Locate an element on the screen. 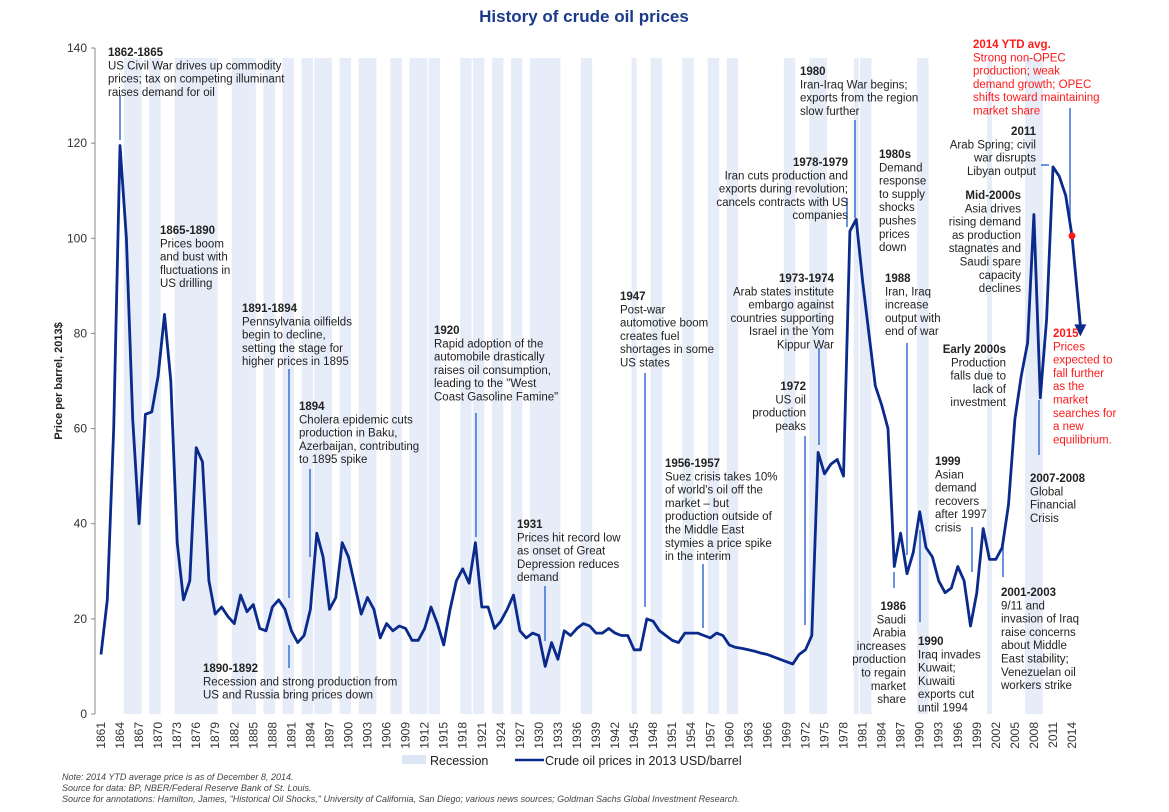 The height and width of the screenshot is (812, 1169). x-tick-label: 1957 is located at coordinates (710, 735).